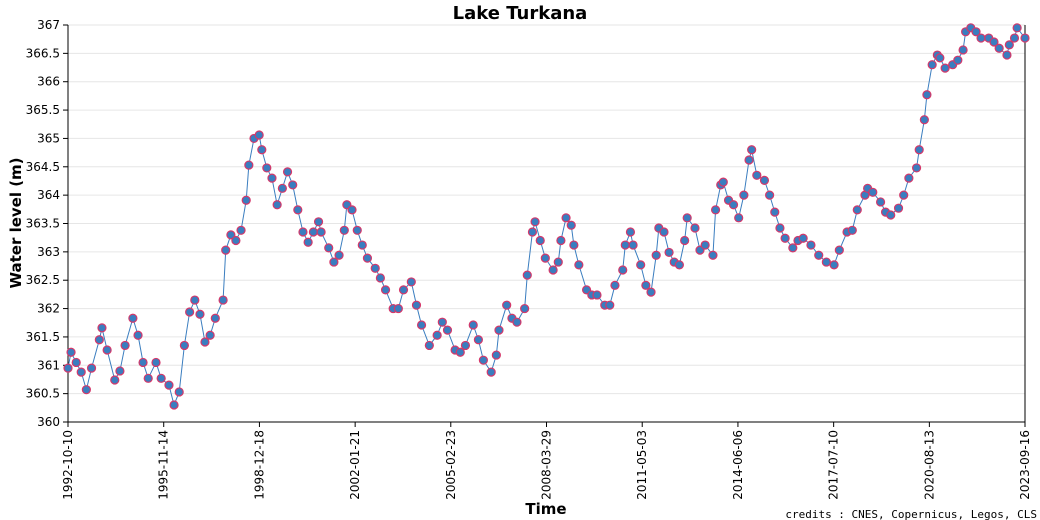  I want to click on y-tick-label: 366, so click(48, 82).